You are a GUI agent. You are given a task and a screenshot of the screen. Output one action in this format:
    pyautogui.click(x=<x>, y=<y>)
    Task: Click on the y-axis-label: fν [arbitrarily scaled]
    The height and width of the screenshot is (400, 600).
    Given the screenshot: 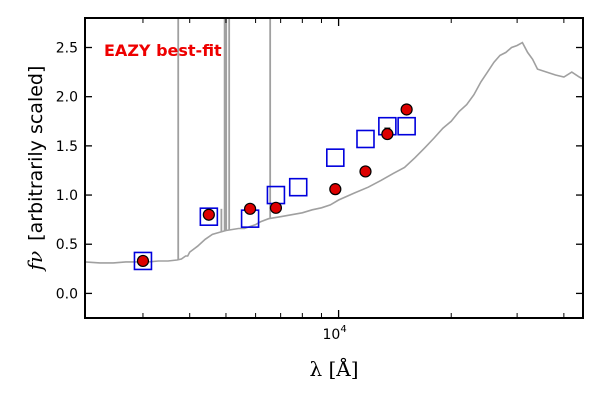 What is the action you would take?
    pyautogui.click(x=35, y=169)
    